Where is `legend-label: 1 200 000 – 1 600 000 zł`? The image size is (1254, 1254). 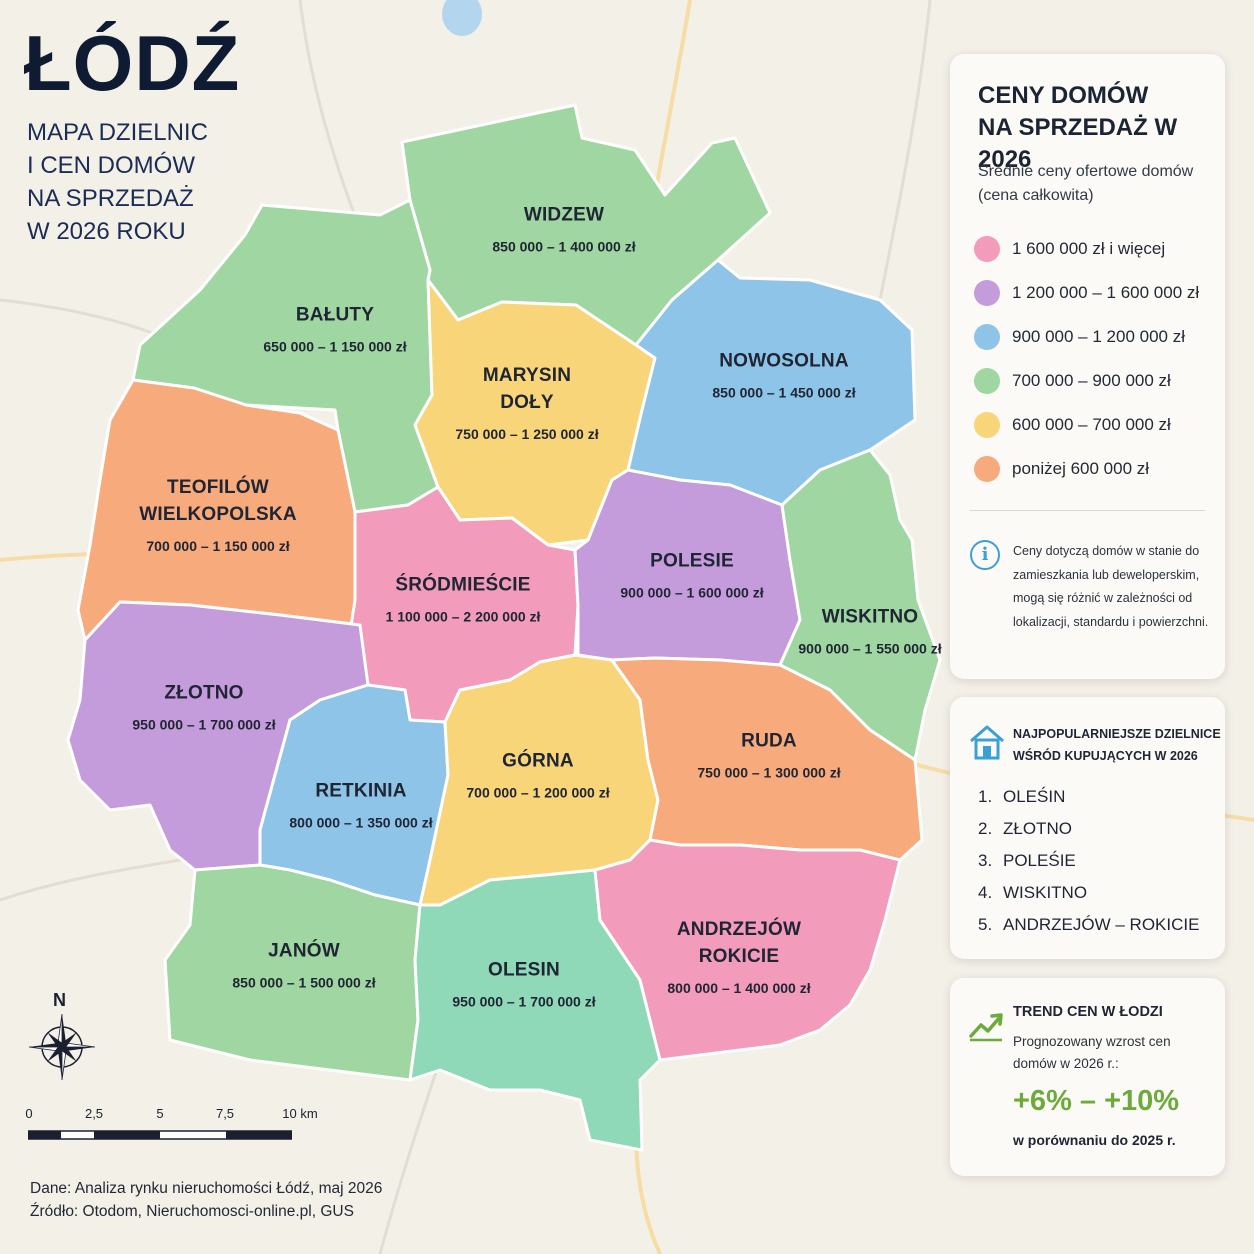
legend-label: 1 200 000 – 1 600 000 zł is located at coordinates (1106, 292).